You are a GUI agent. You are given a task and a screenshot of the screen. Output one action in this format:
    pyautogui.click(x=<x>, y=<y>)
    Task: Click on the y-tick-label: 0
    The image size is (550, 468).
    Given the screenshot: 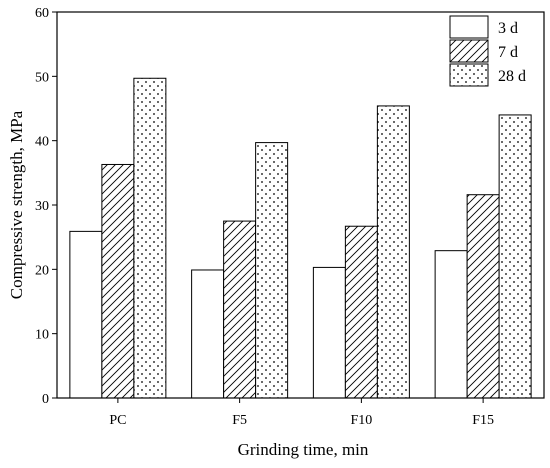 What is the action you would take?
    pyautogui.click(x=45, y=399)
    